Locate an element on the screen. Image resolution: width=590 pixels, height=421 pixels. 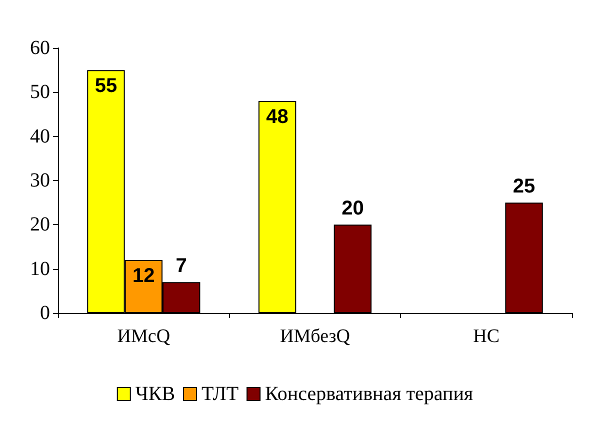
data-label: 25 is located at coordinates (524, 187).